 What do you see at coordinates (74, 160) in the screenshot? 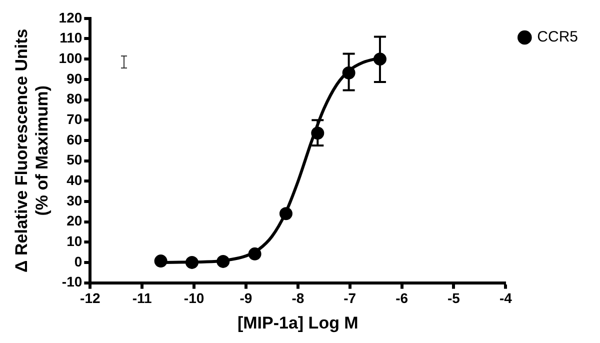
I see `y-tick-label: 50` at bounding box center [74, 160].